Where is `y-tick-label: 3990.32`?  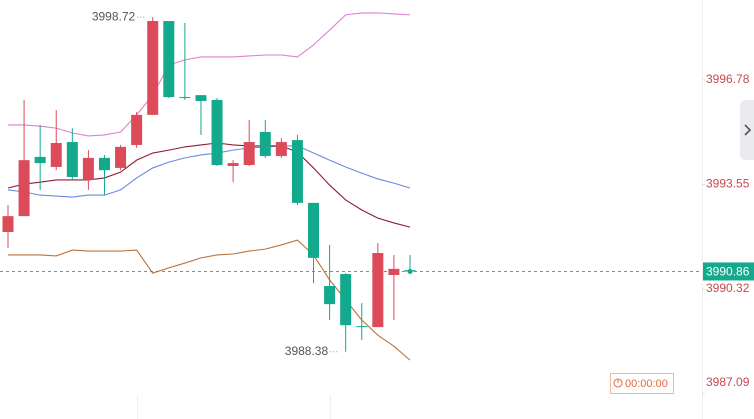 y-tick-label: 3990.32 is located at coordinates (728, 288).